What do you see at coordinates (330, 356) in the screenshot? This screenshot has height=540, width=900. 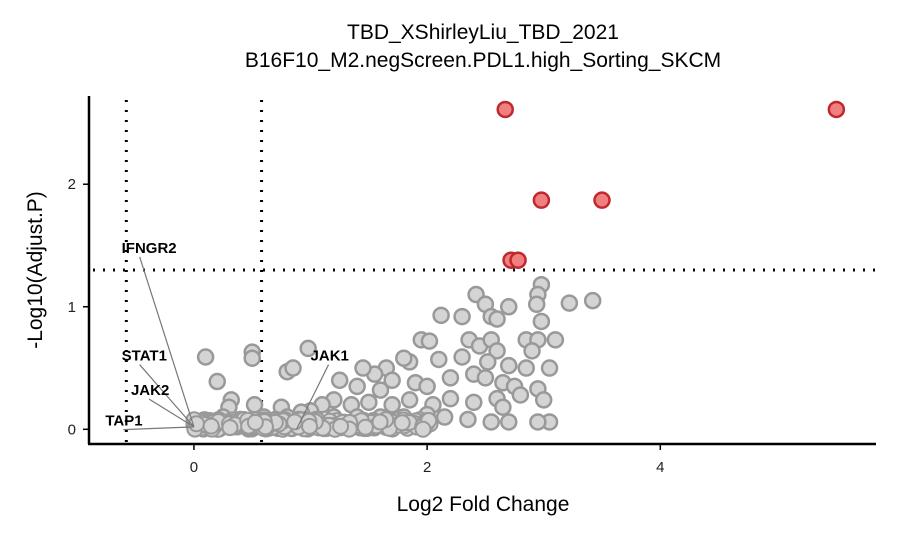 I see `annotation-label-jak1: JAK1` at bounding box center [330, 356].